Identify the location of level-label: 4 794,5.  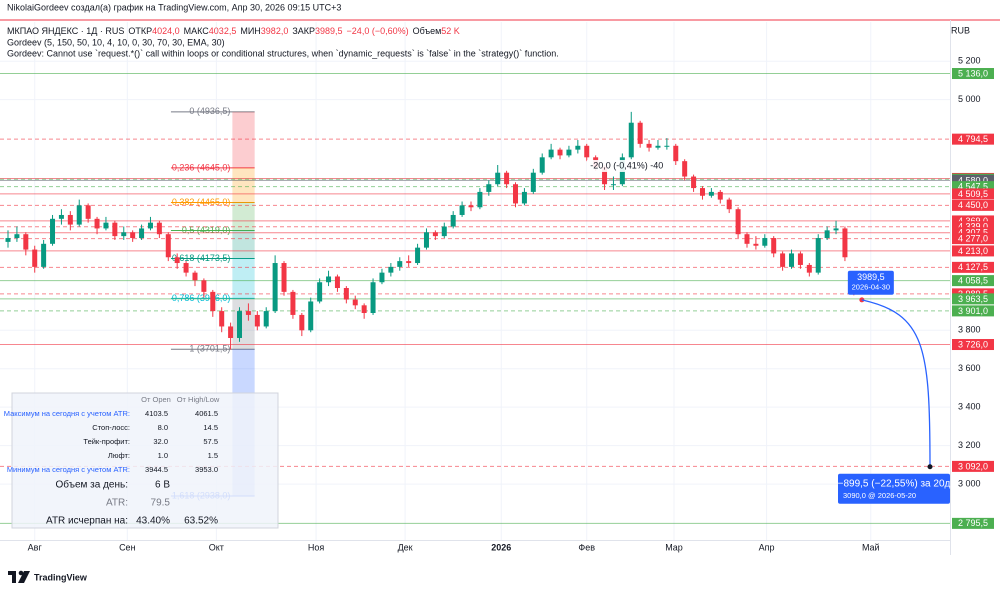
(973, 139).